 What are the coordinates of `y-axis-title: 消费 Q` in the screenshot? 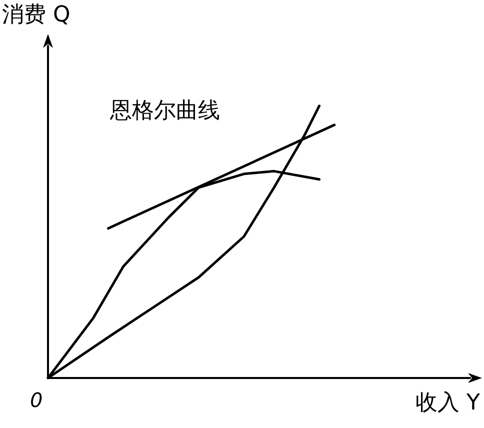 It's located at (36, 15).